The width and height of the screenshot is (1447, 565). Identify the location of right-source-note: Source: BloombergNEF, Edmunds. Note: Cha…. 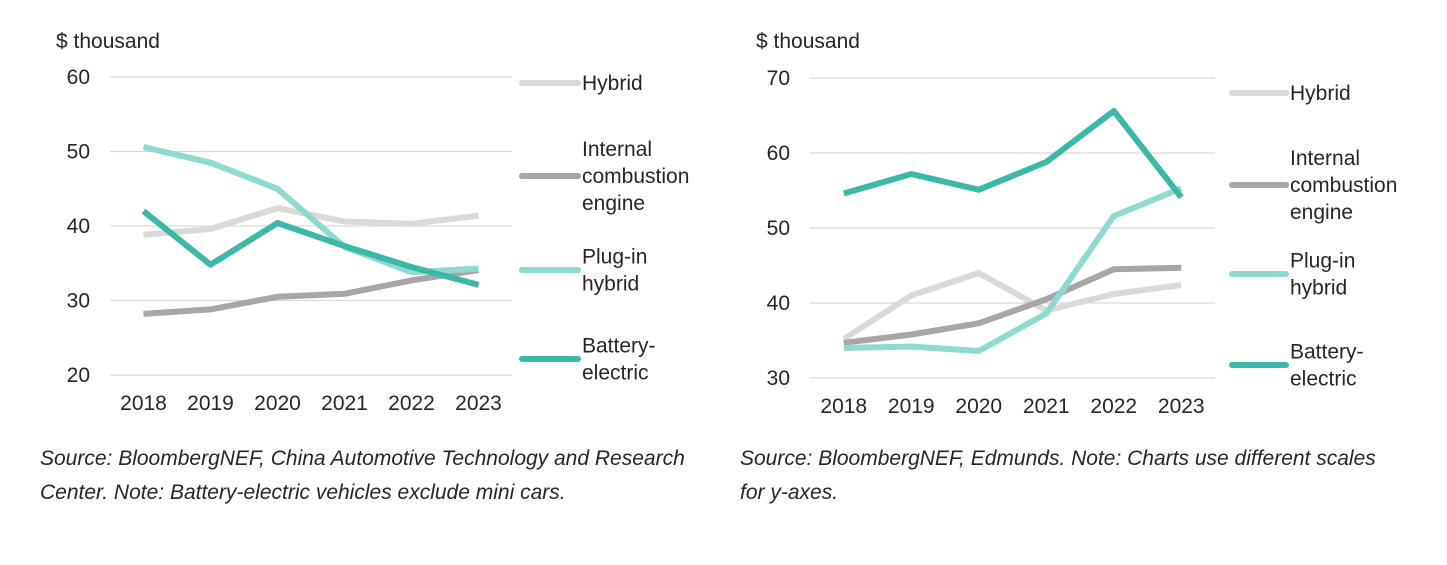
(1058, 475).